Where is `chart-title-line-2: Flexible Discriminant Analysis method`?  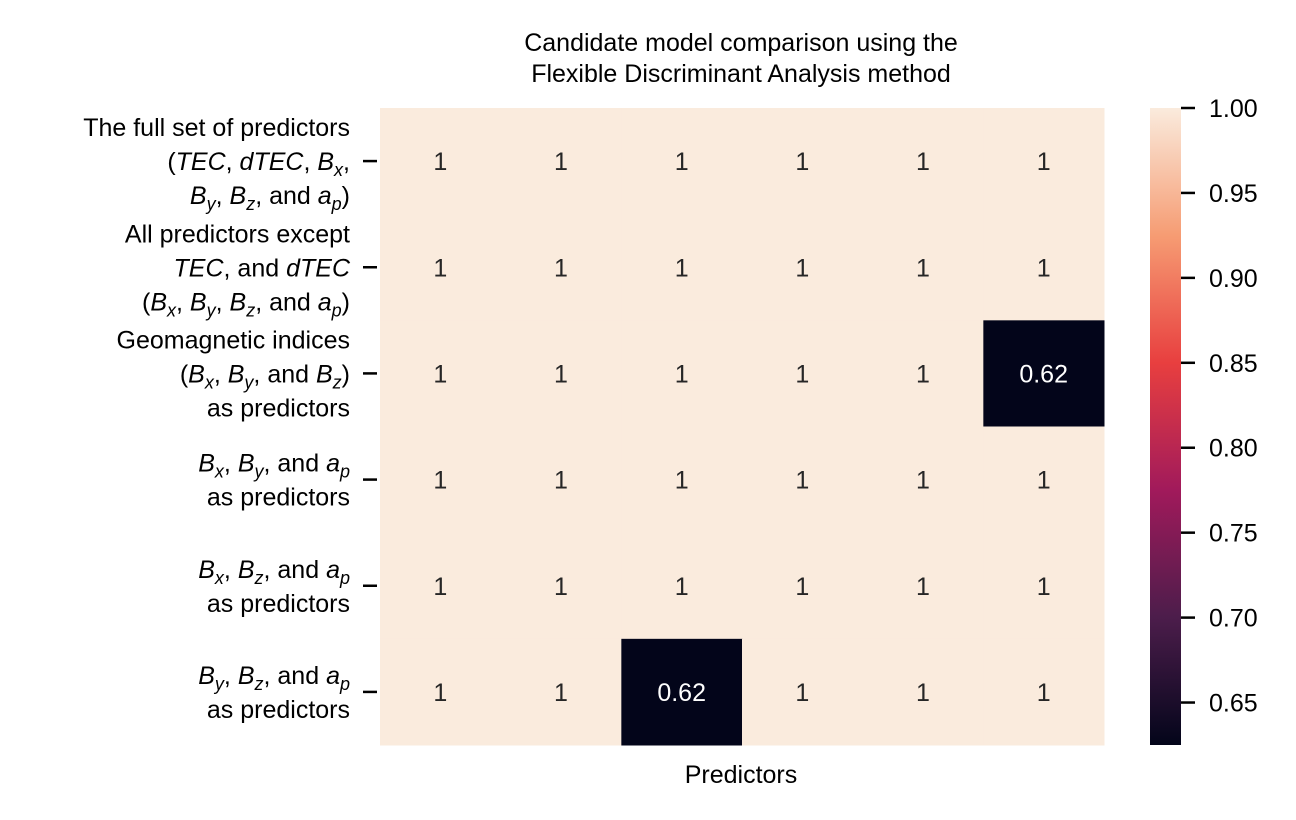 chart-title-line-2: Flexible Discriminant Analysis method is located at coordinates (741, 74).